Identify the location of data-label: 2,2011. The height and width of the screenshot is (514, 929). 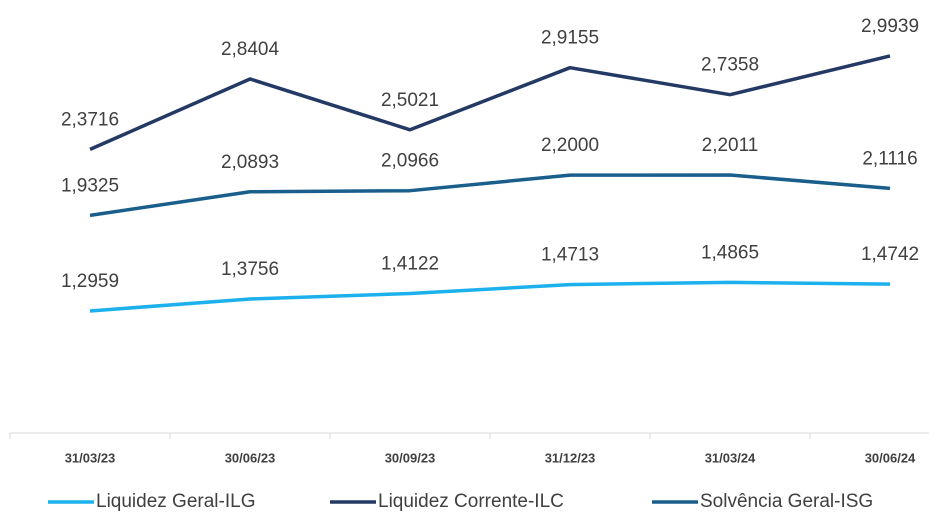
(730, 145).